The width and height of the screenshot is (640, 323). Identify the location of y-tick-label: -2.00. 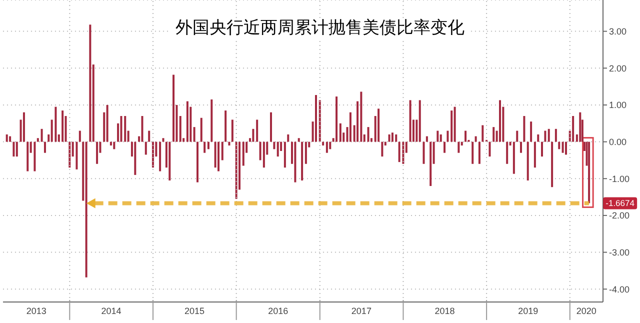
(619, 215).